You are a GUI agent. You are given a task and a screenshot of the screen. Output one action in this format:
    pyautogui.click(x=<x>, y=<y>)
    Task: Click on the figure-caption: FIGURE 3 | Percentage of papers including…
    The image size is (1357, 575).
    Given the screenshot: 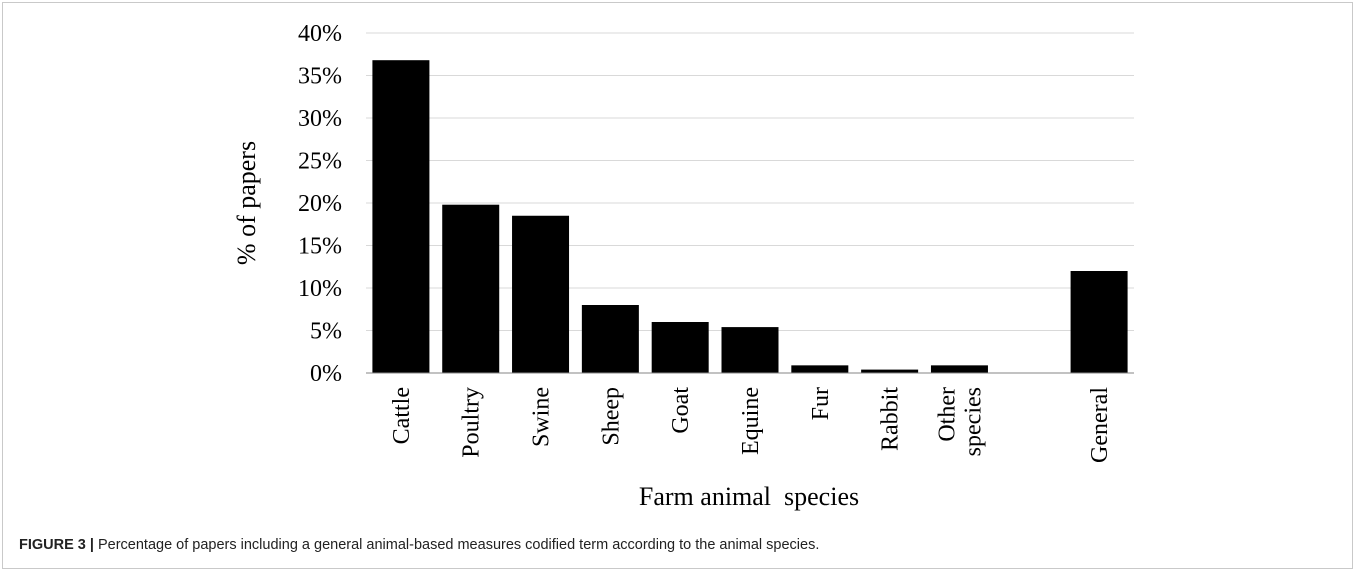 What is the action you would take?
    pyautogui.click(x=679, y=545)
    